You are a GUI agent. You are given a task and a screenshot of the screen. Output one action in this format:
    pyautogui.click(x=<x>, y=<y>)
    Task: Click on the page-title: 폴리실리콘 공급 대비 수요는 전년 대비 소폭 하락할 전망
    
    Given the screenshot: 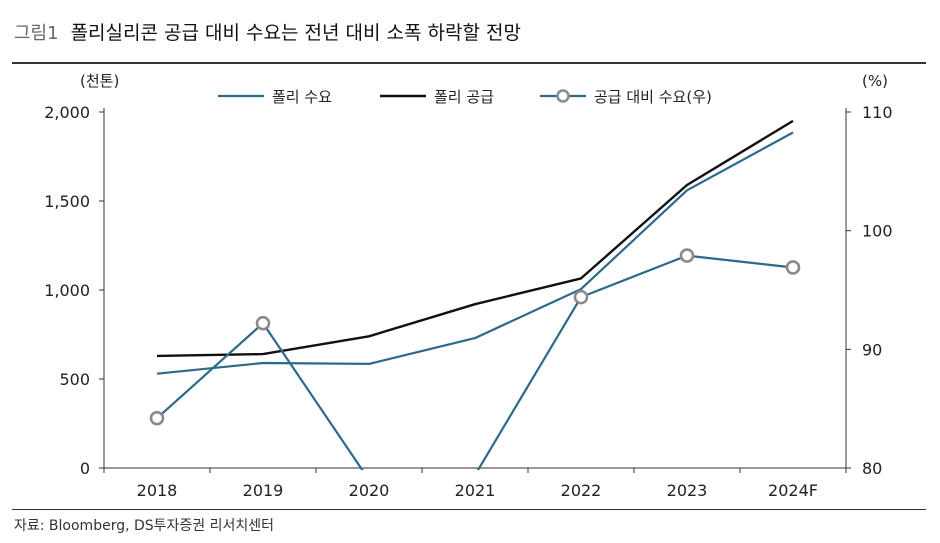 What is the action you would take?
    pyautogui.click(x=295, y=33)
    